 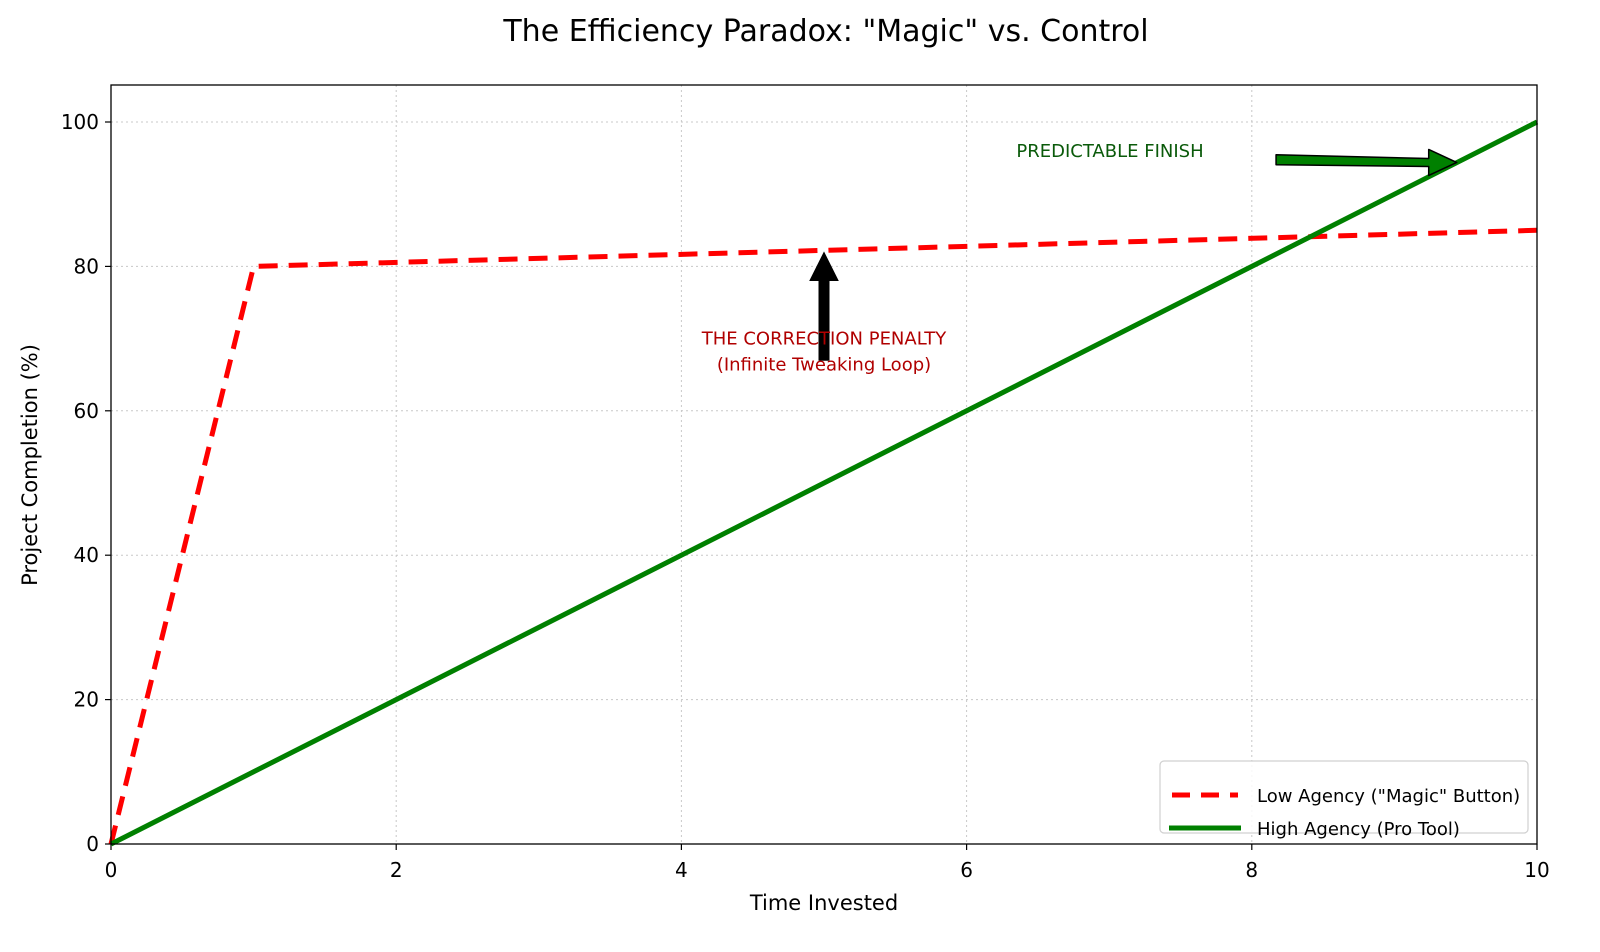 What do you see at coordinates (1358, 829) in the screenshot?
I see `legend-label-high-agency: High Agency (Pro Tool)` at bounding box center [1358, 829].